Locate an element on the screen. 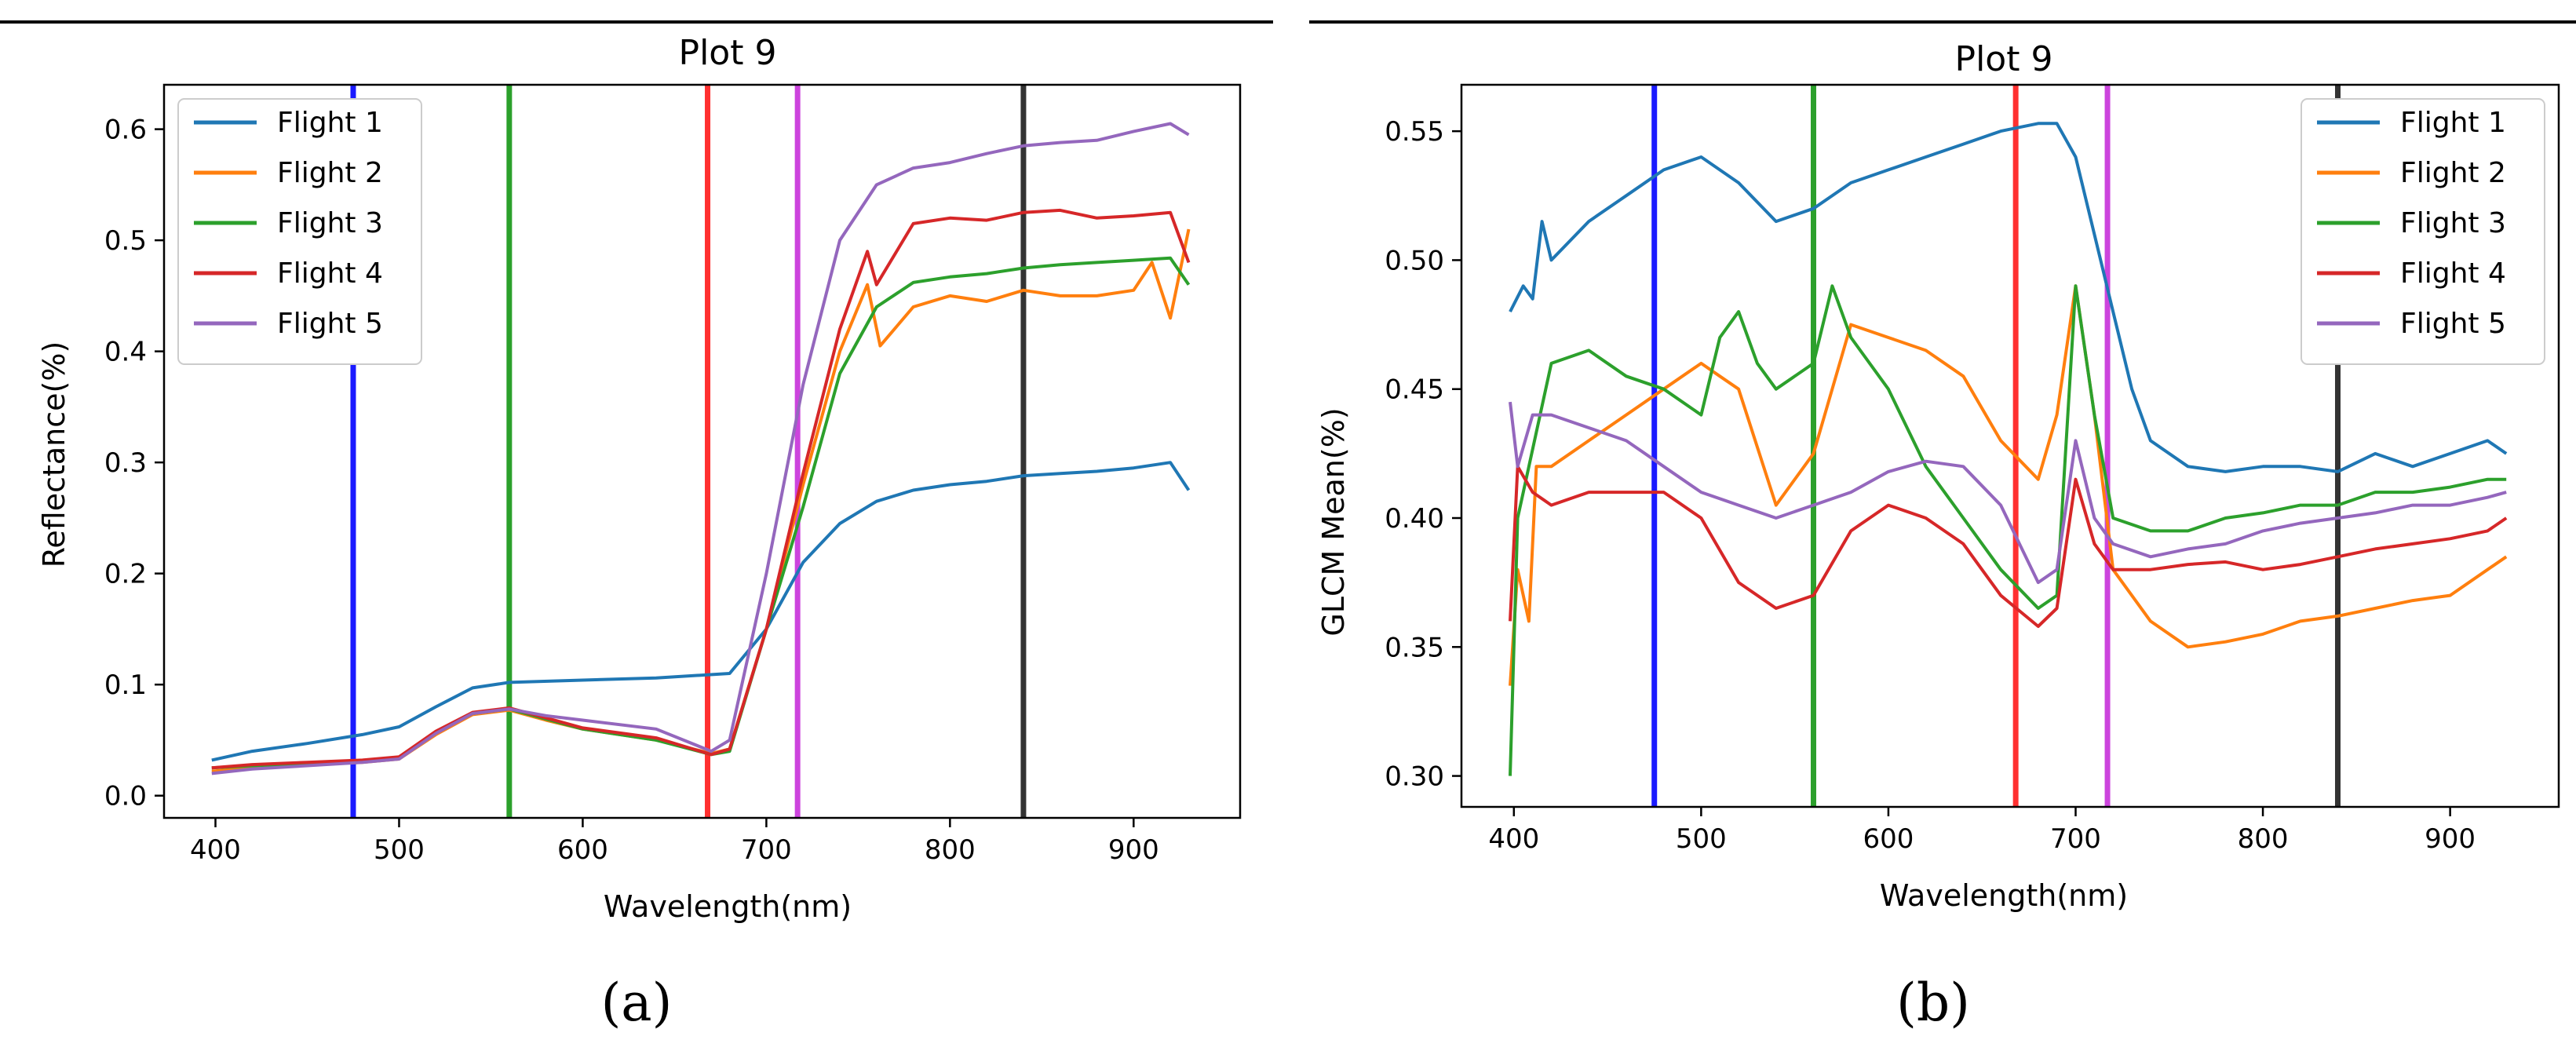 The image size is (2576, 1051). y-tick-label: 0.0 is located at coordinates (126, 796).